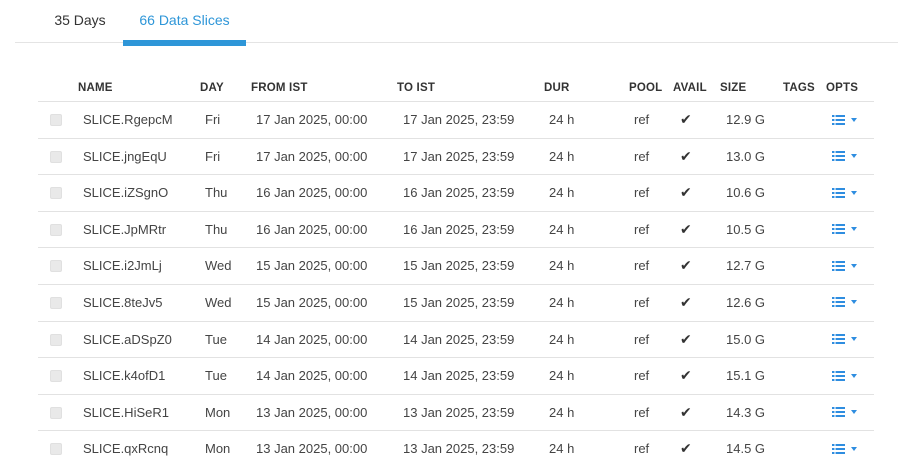  I want to click on slice-day: Thu, so click(216, 229).